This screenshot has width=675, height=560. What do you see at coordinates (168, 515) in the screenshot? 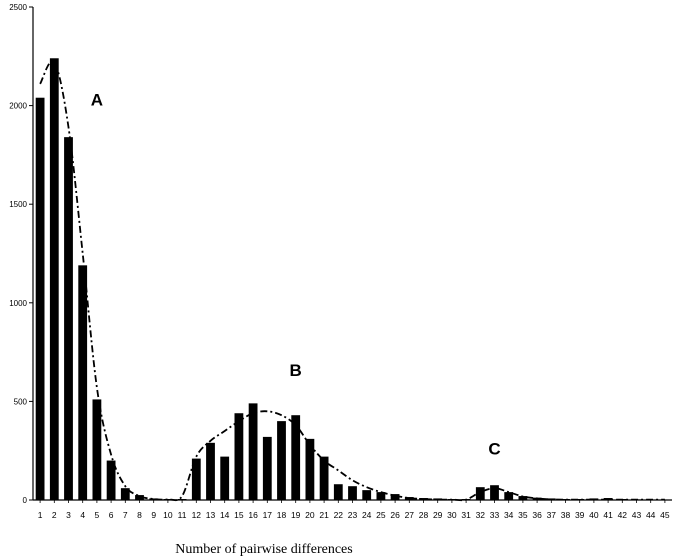
I see `x-tick-label: 10` at bounding box center [168, 515].